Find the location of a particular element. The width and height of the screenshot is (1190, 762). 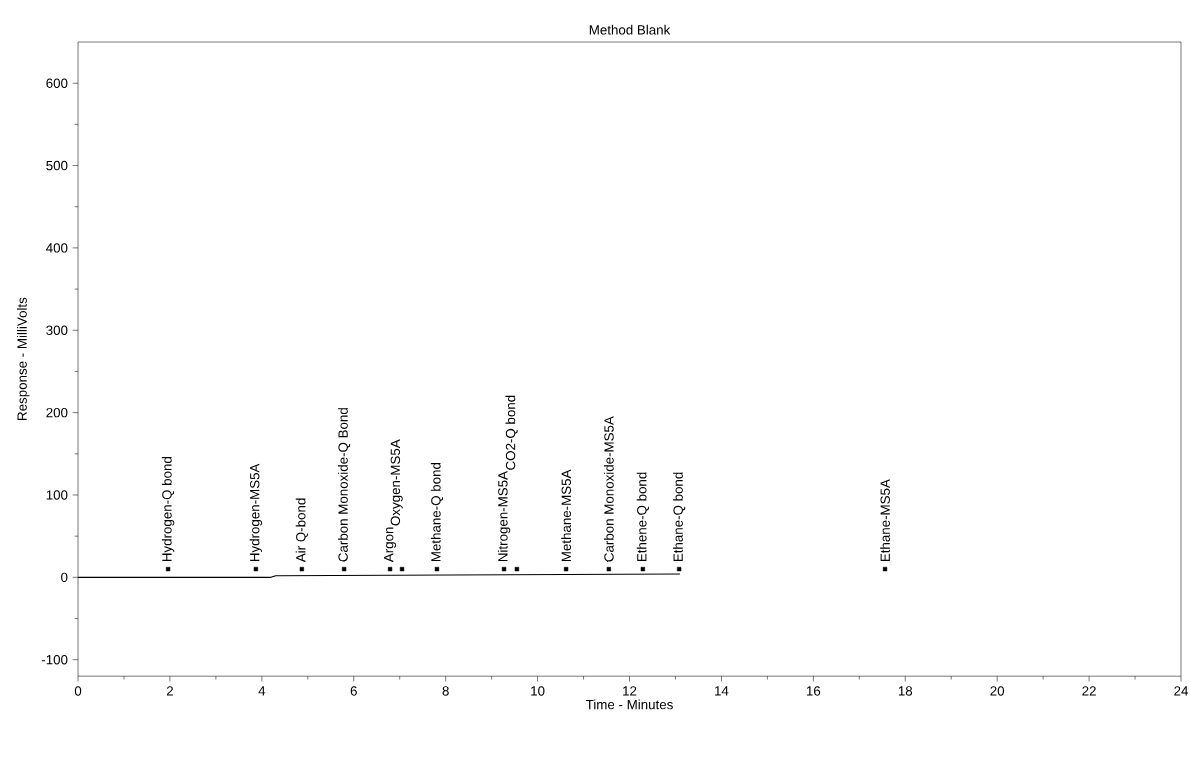

x-tick-label: 20 is located at coordinates (997, 691).